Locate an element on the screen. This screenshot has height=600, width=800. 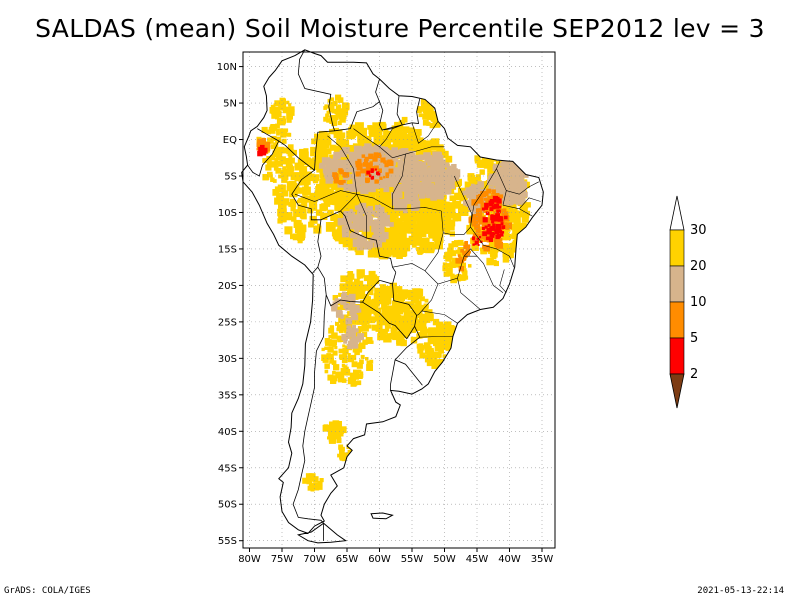
lon-tick-label: 45W is located at coordinates (477, 559).